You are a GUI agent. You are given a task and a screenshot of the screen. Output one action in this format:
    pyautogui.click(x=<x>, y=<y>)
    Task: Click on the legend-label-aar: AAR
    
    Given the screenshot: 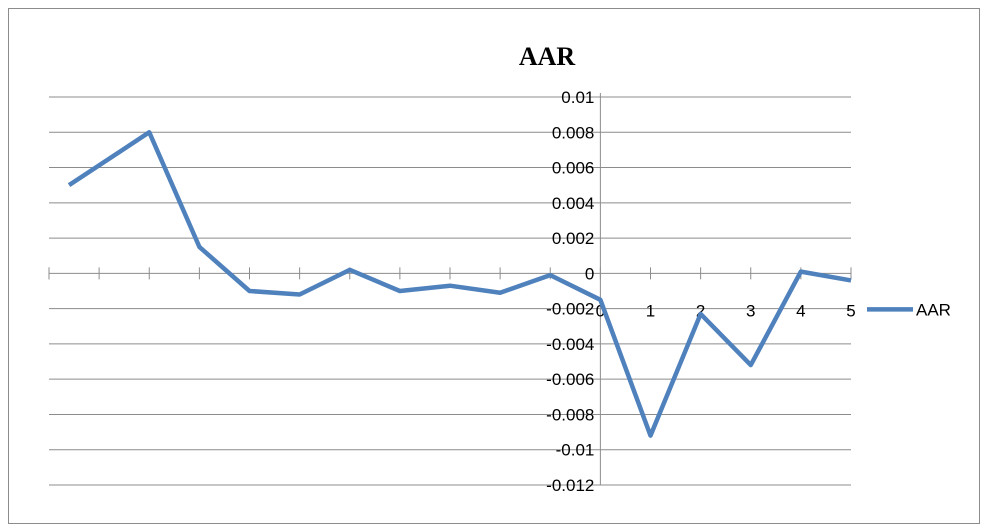 What is the action you would take?
    pyautogui.click(x=933, y=309)
    